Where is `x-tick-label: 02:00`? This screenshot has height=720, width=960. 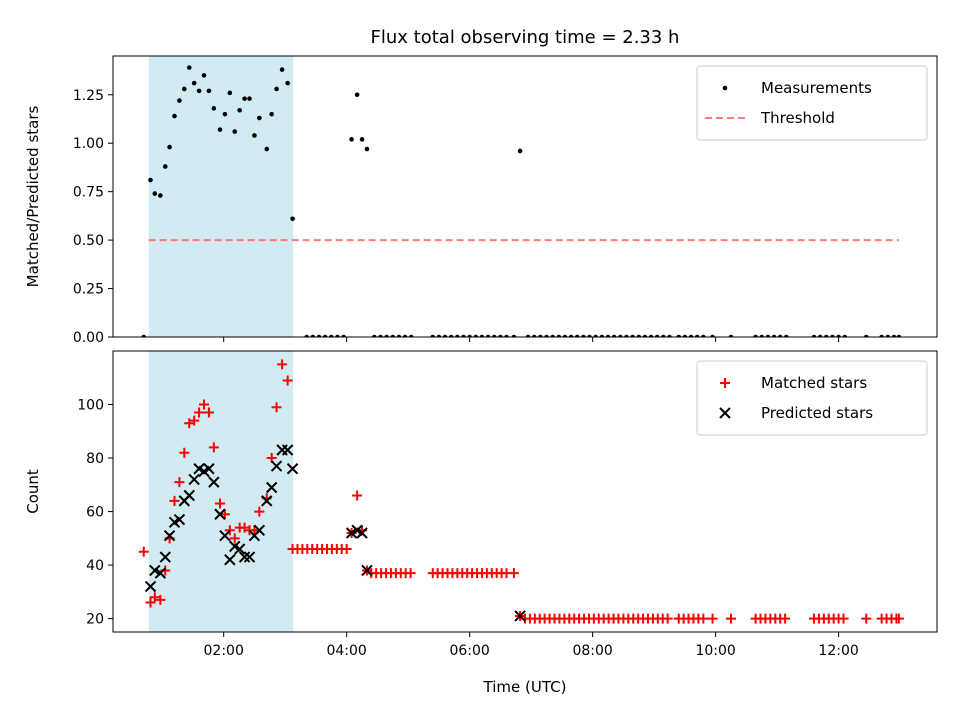 x-tick-label: 02:00 is located at coordinates (224, 651).